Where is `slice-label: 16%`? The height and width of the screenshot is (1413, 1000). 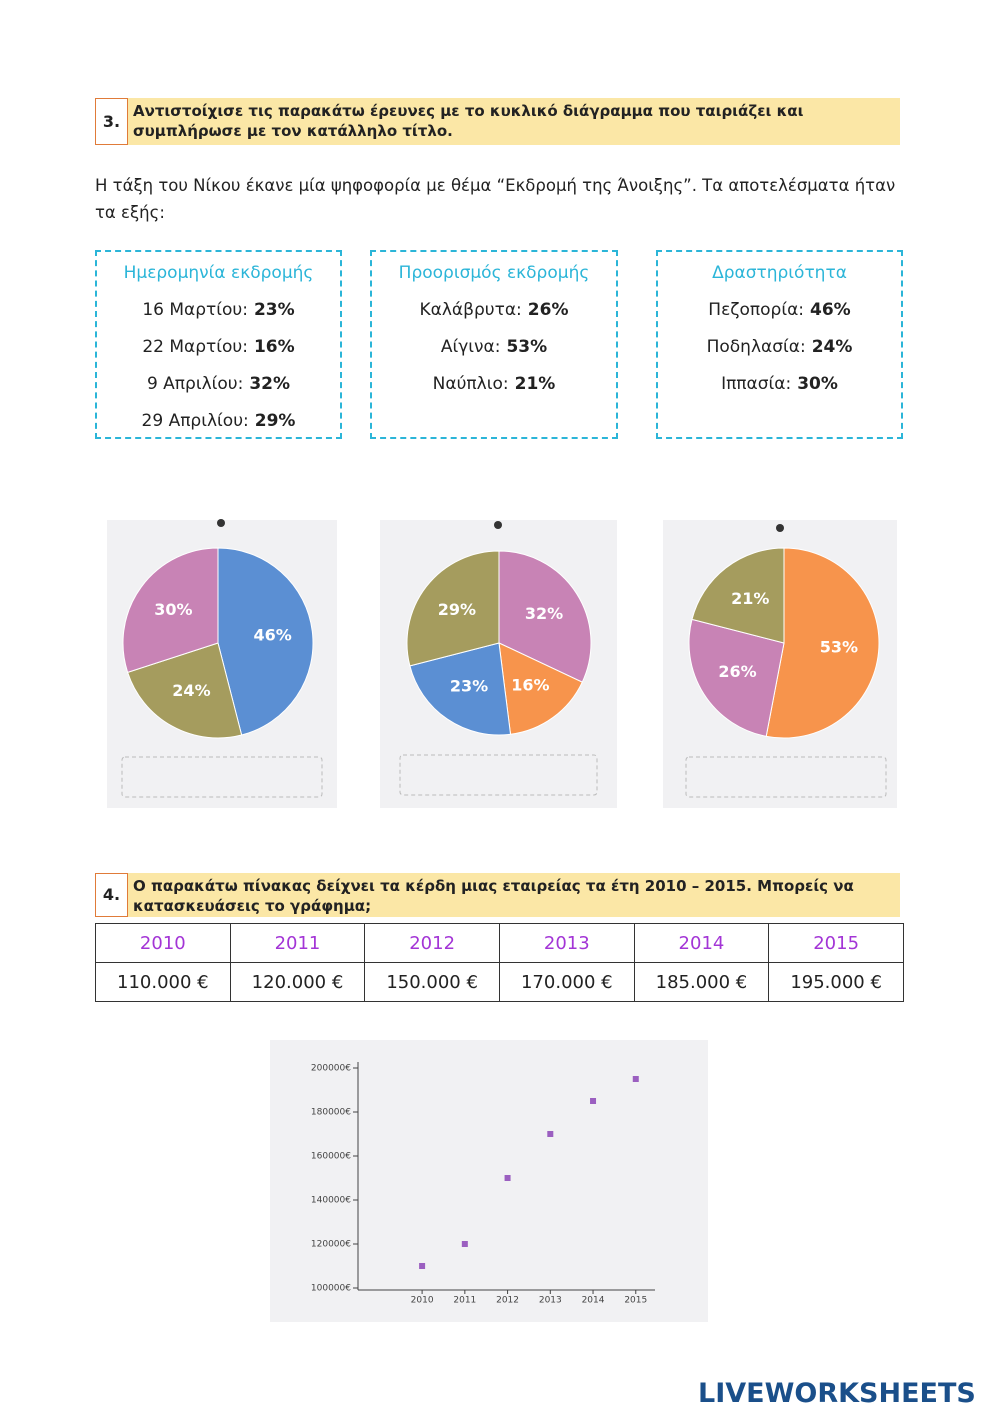 slice-label: 16% is located at coordinates (530, 685).